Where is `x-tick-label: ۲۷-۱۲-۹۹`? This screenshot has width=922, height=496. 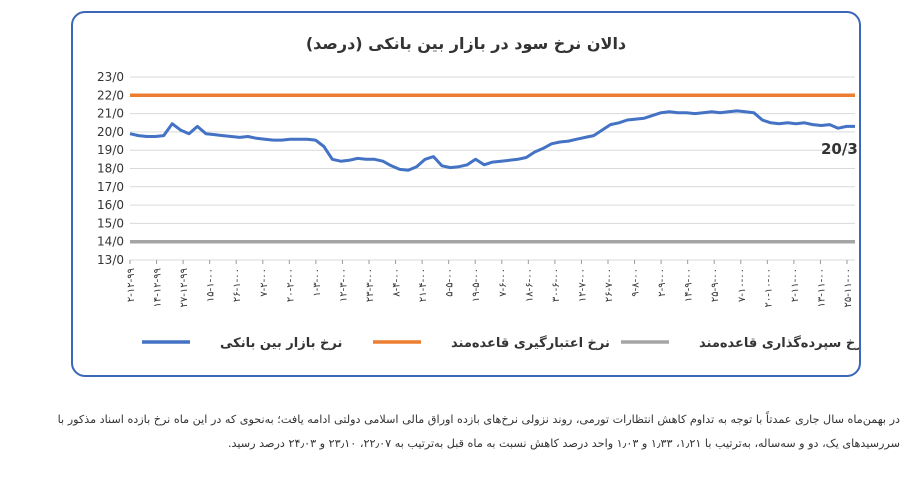 x-tick-label: ۲۷-۱۲-۹۹ is located at coordinates (184, 287).